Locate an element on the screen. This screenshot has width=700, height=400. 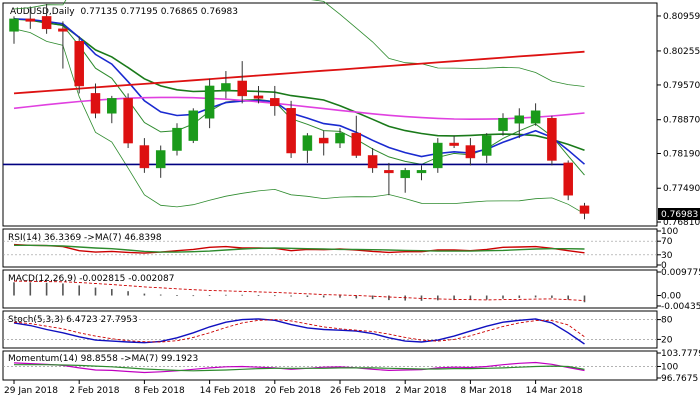
momentum-lines is located at coordinates (330, 367).